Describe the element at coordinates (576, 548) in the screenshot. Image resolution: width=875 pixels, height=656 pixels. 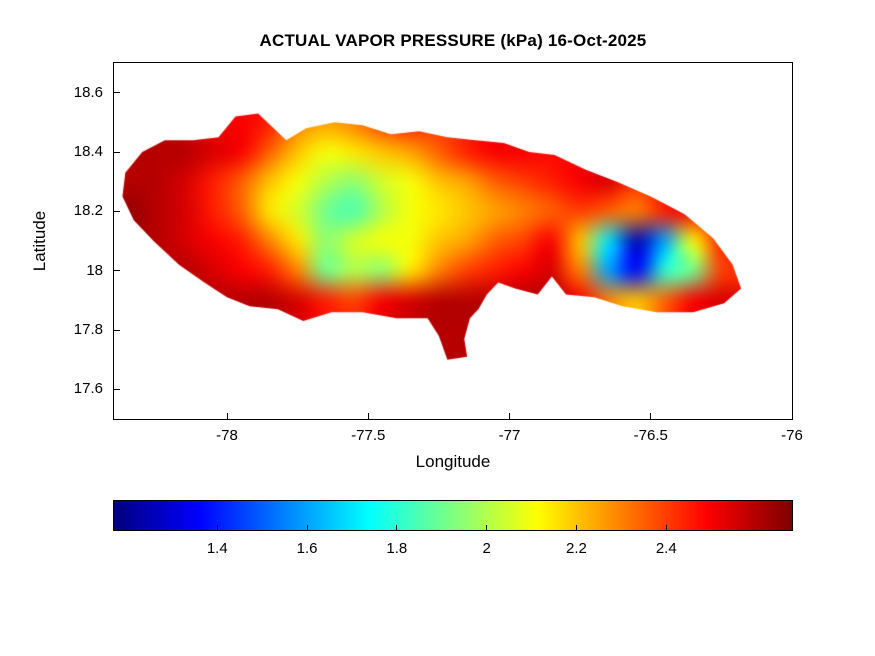
I see `colorbar-tick-label: 2.2` at that location.